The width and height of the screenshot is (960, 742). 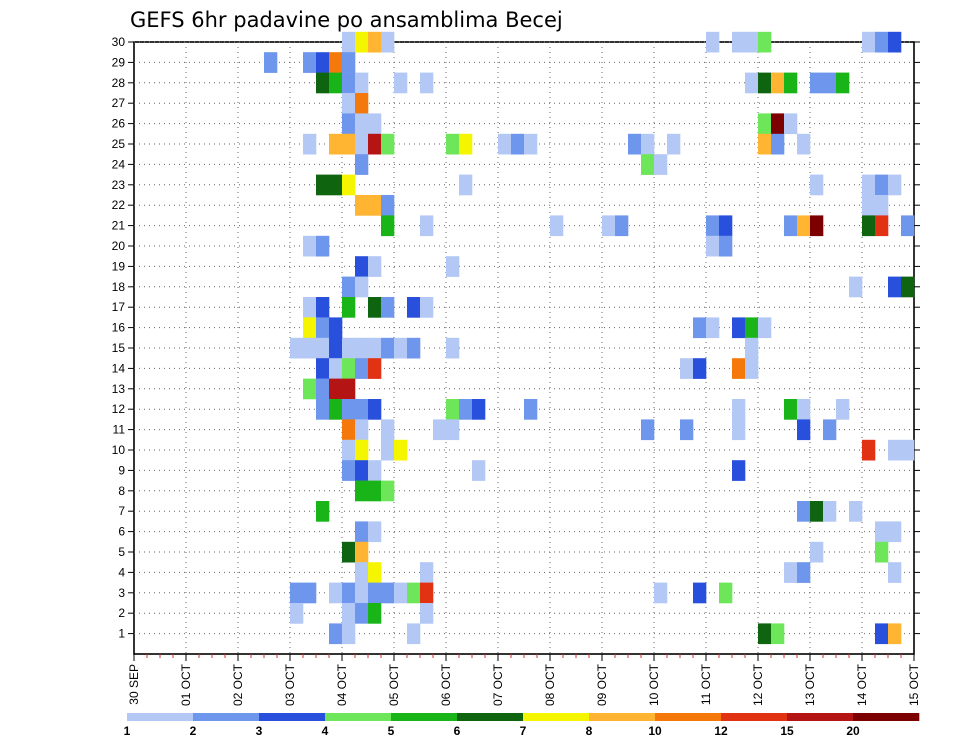 I want to click on colorbar-label: 5, so click(x=391, y=731).